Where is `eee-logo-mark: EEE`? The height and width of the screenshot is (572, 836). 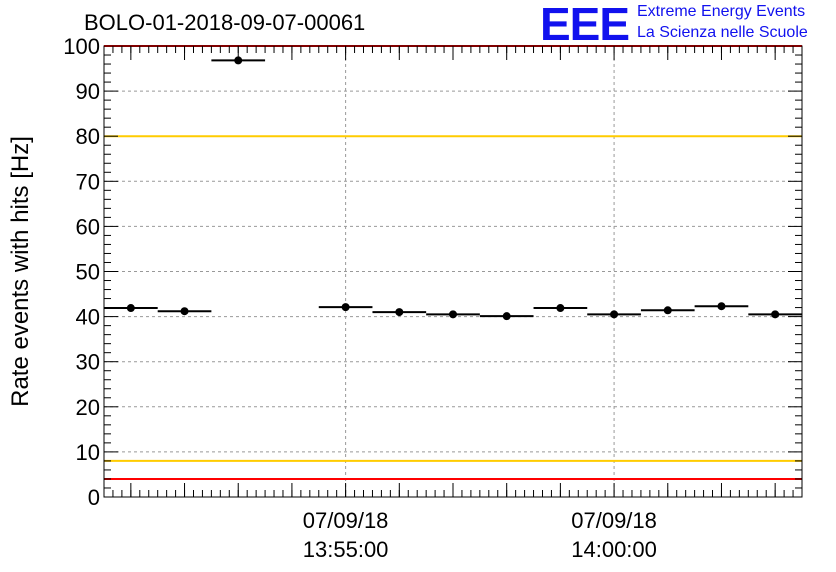
eee-logo-mark: EEE is located at coordinates (585, 25).